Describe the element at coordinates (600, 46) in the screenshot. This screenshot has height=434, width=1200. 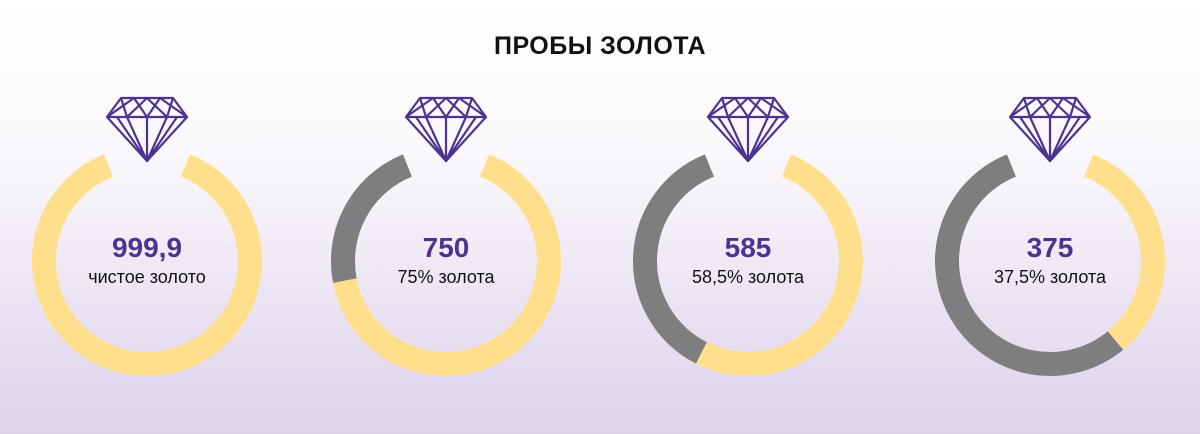
I see `page-title: ПРОБЫ ЗОЛОТА` at that location.